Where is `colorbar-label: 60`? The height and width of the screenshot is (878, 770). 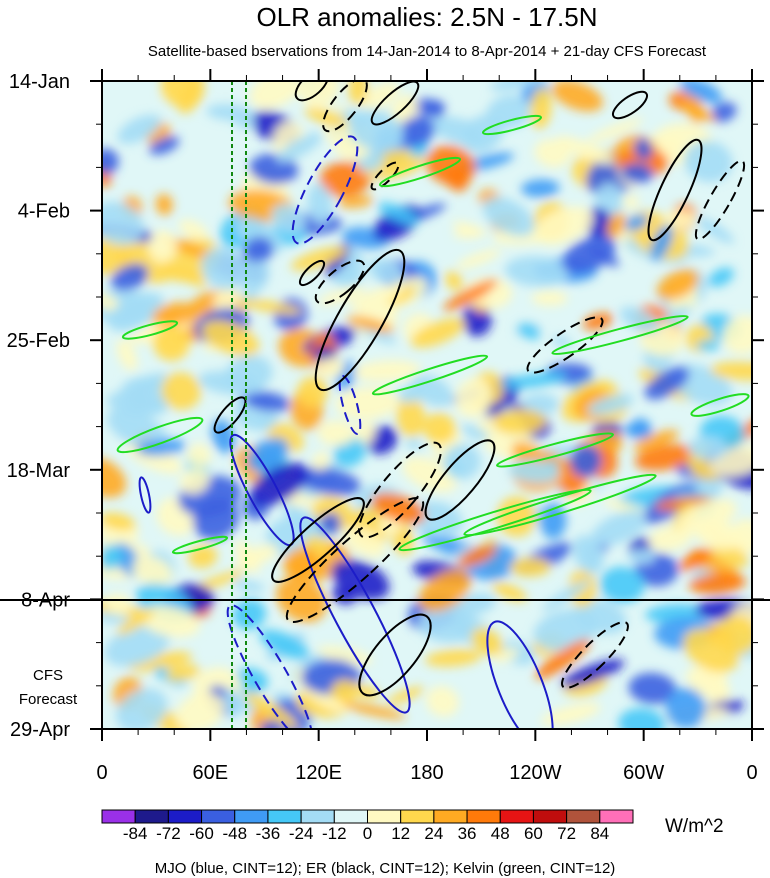 colorbar-label: 60 is located at coordinates (533, 833).